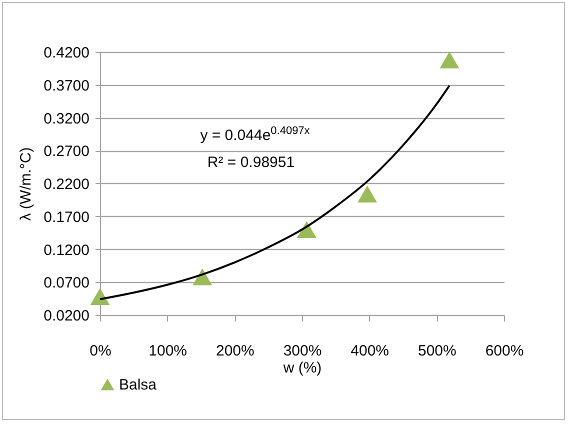 The image size is (571, 426). I want to click on x-tick-label: 500%, so click(437, 351).